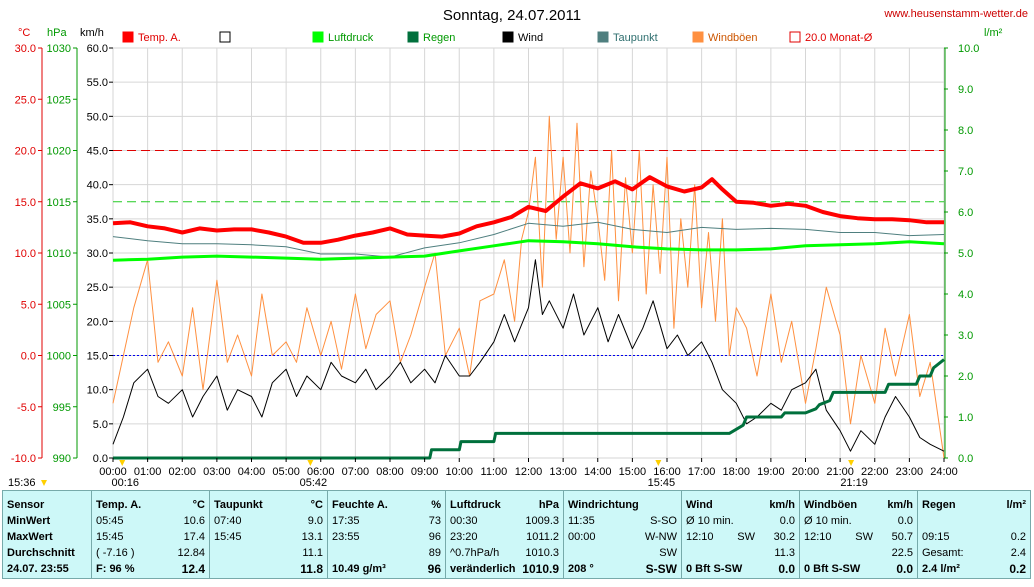 The width and height of the screenshot is (1034, 587). What do you see at coordinates (110, 537) in the screenshot?
I see `temp-row-left: 15:45` at bounding box center [110, 537].